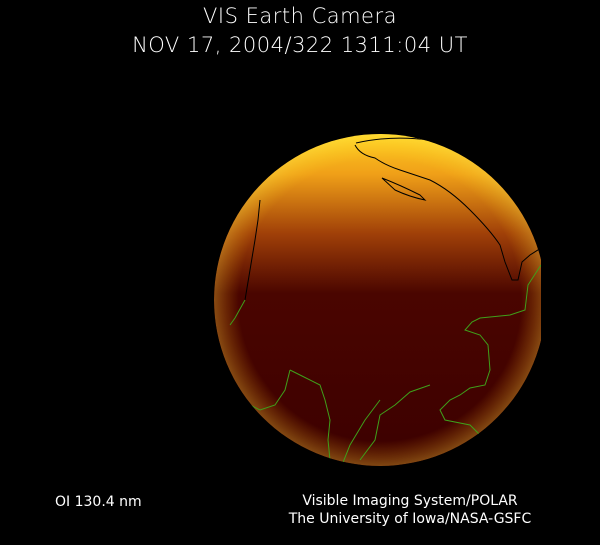 The height and width of the screenshot is (545, 600). I want to click on instrument-label: Visible Imaging System/POLAR, so click(410, 501).